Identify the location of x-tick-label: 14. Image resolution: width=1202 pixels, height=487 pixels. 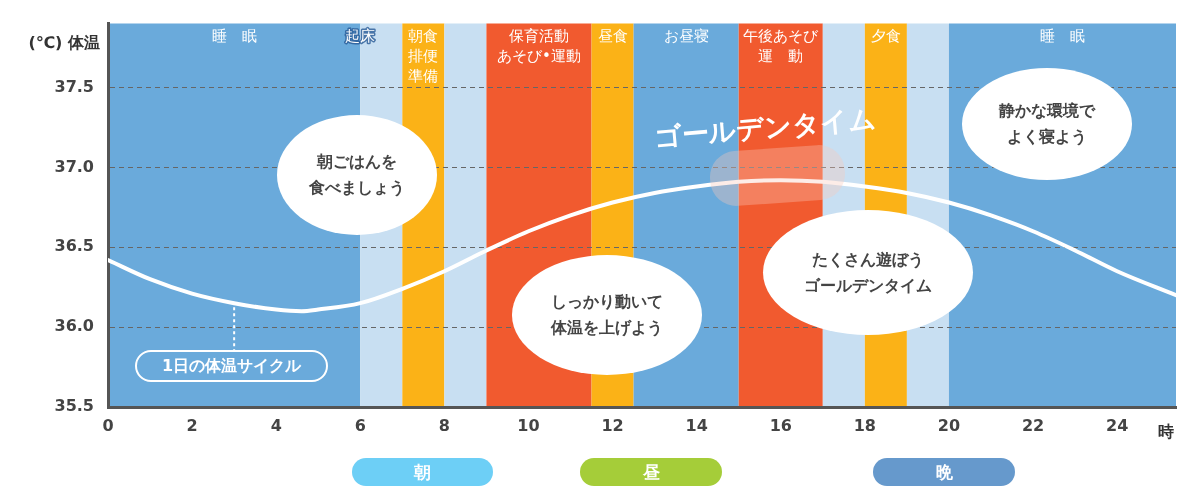
(696, 425).